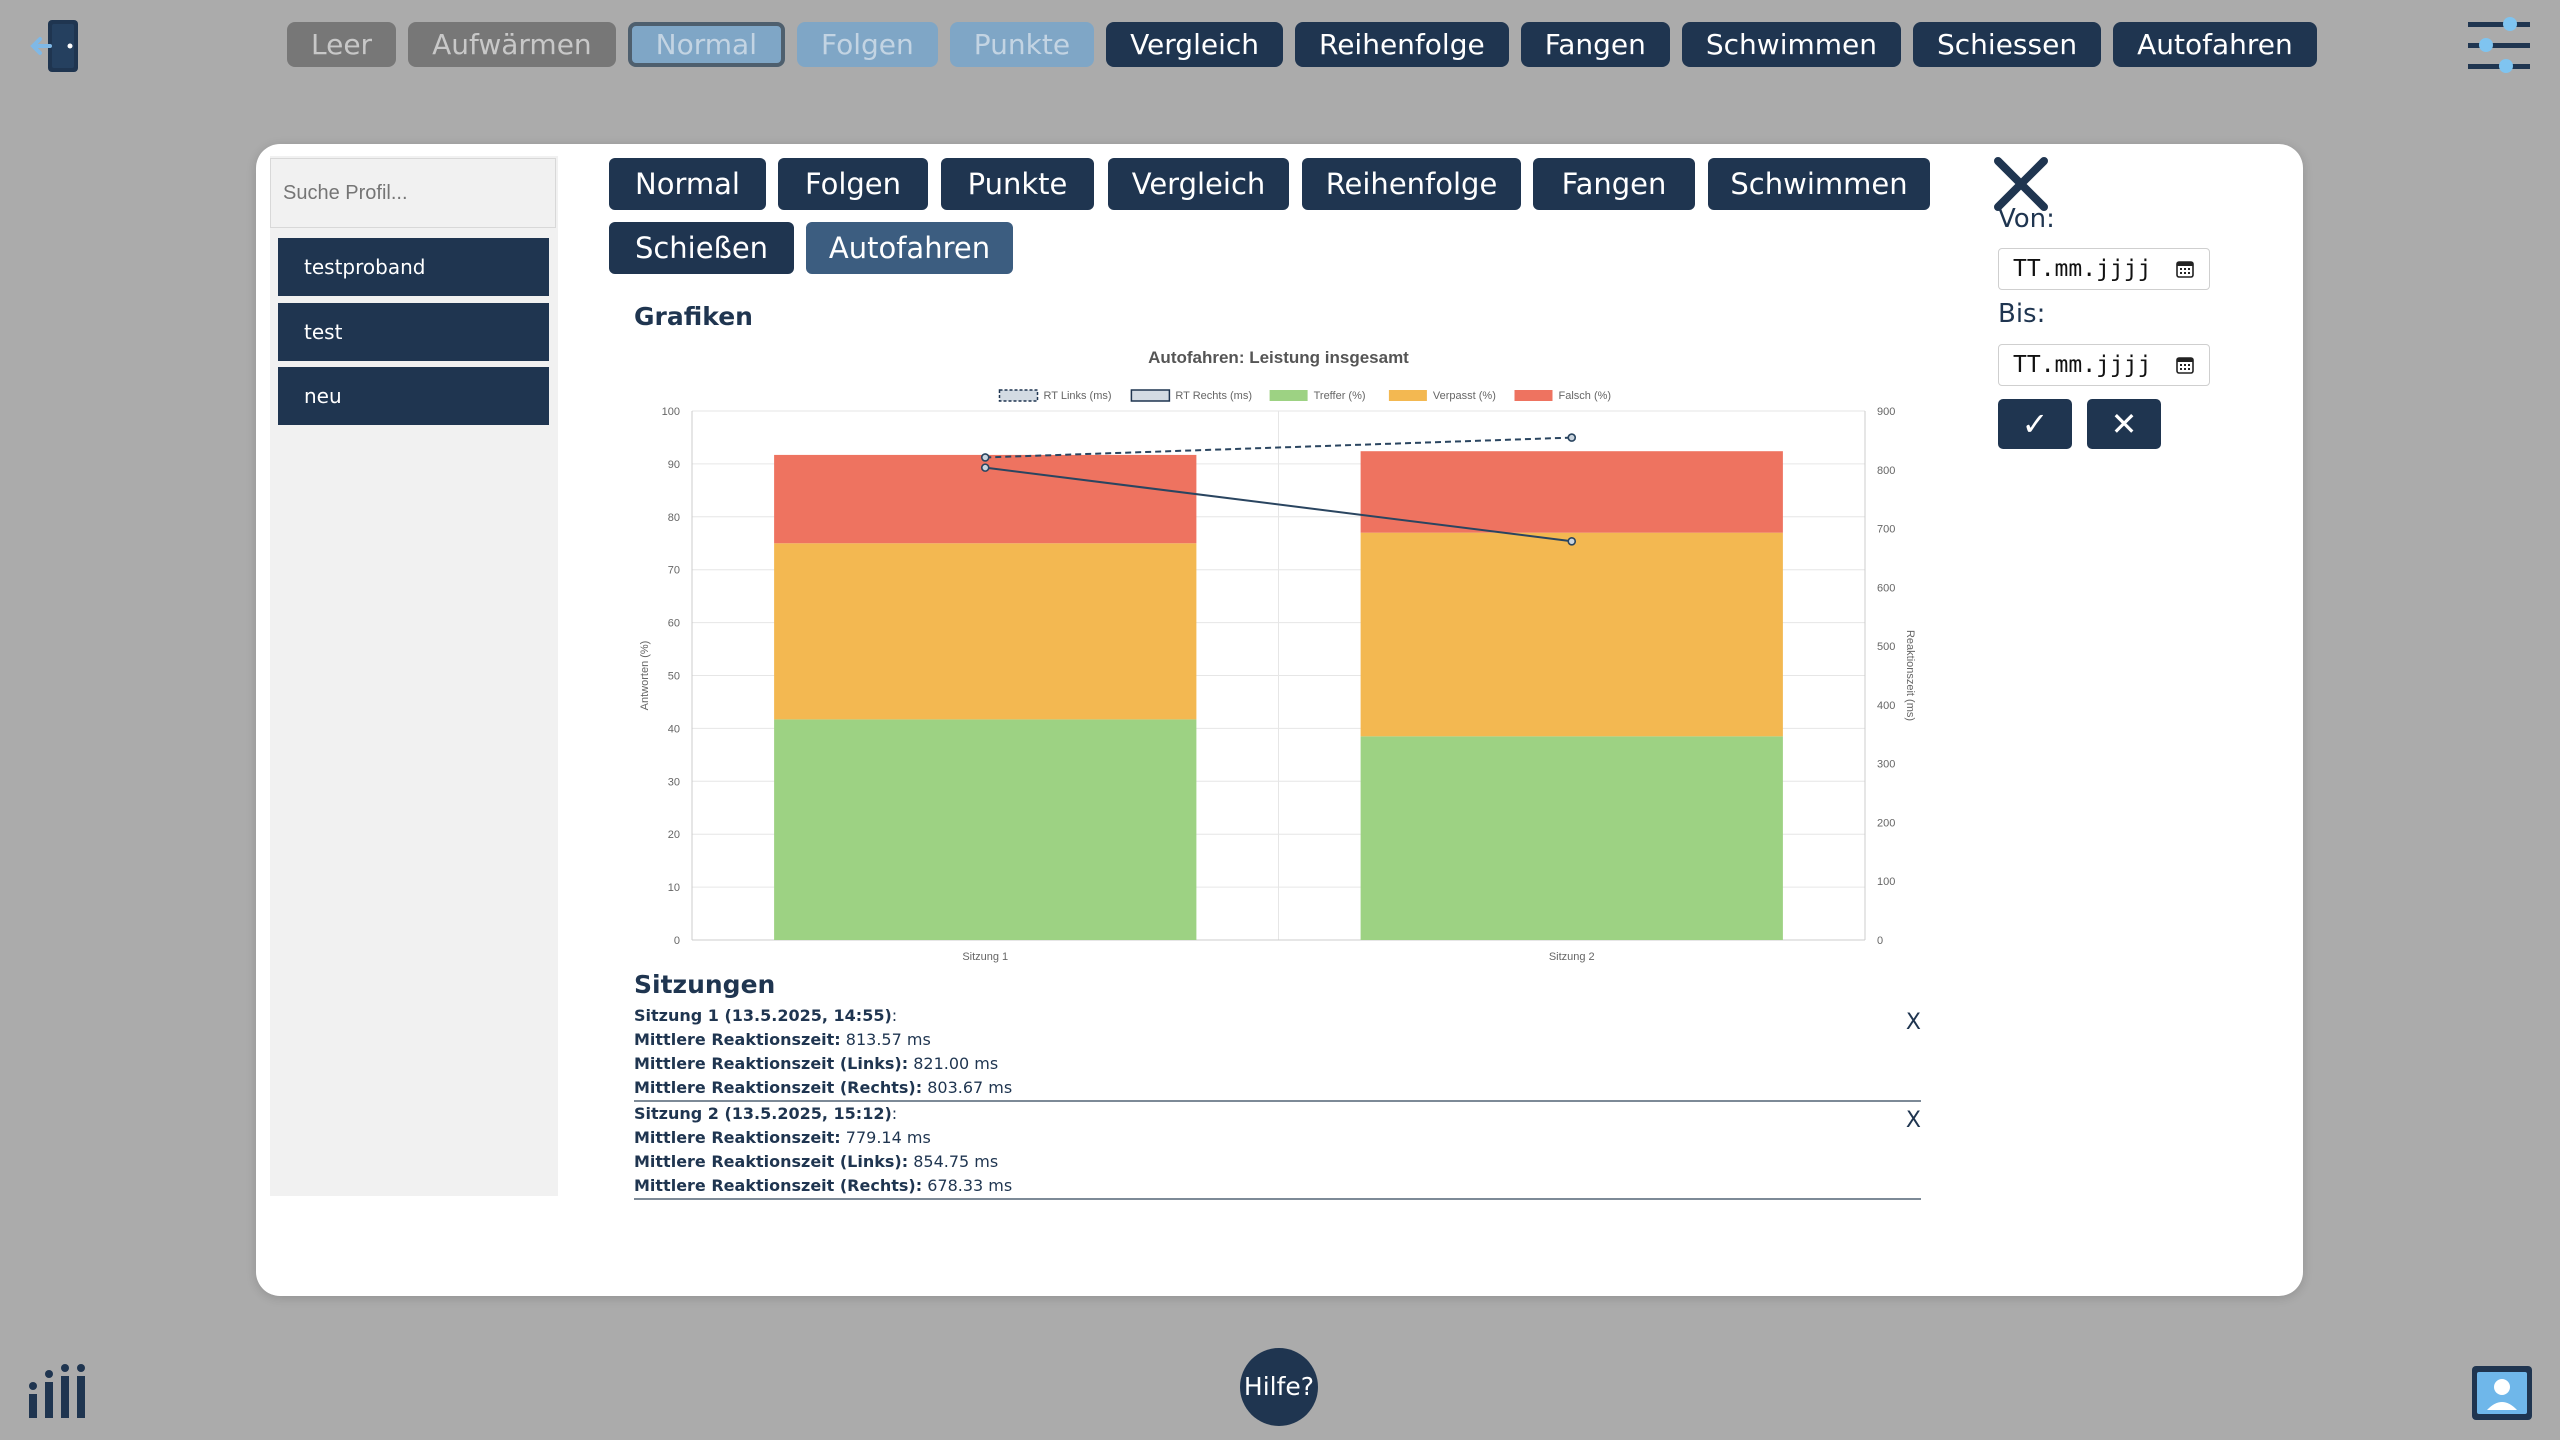 The image size is (2560, 1440). What do you see at coordinates (706, 44) in the screenshot?
I see `top-nav-normal: Normal` at bounding box center [706, 44].